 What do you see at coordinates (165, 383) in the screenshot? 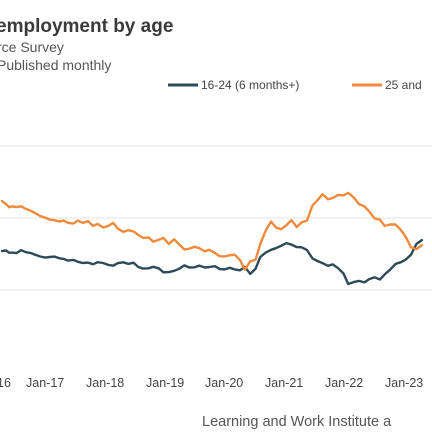
I see `x-tick-label: Jan-19` at bounding box center [165, 383].